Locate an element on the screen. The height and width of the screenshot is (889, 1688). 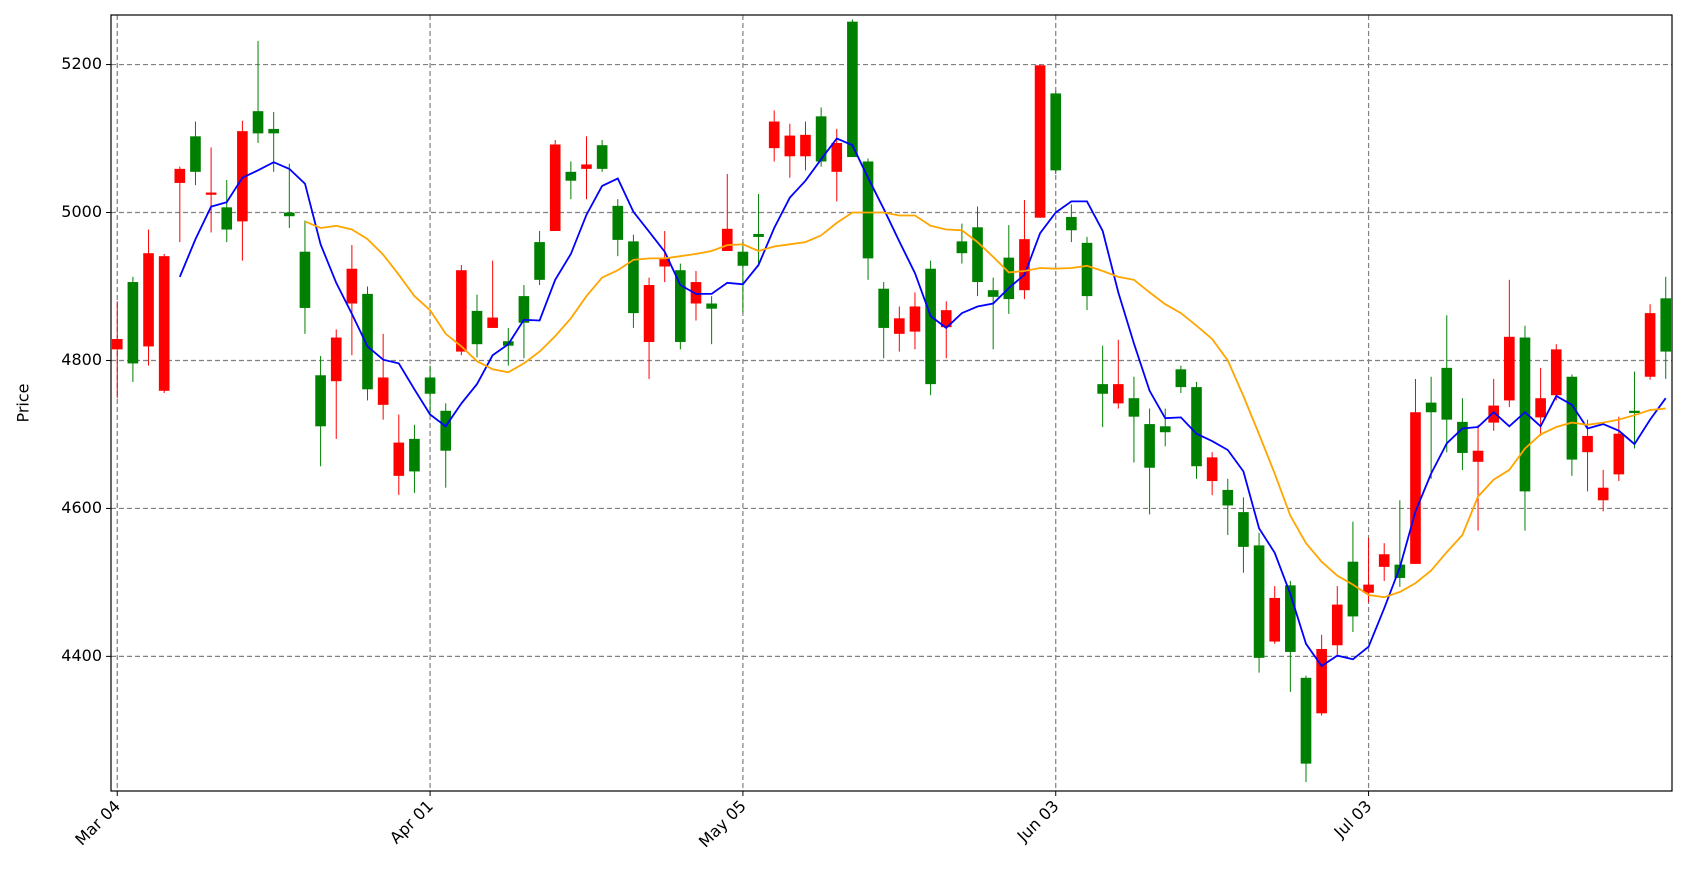
x-tick-label: Jun 03 is located at coordinates (1038, 821).